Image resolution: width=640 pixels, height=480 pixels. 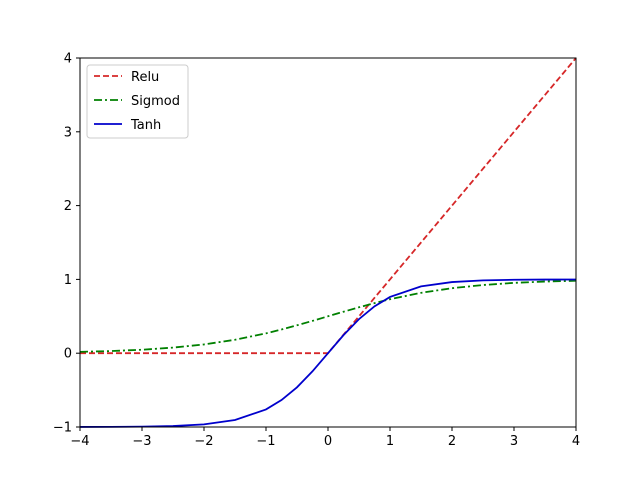 What do you see at coordinates (514, 441) in the screenshot?
I see `x-tick-label: 3` at bounding box center [514, 441].